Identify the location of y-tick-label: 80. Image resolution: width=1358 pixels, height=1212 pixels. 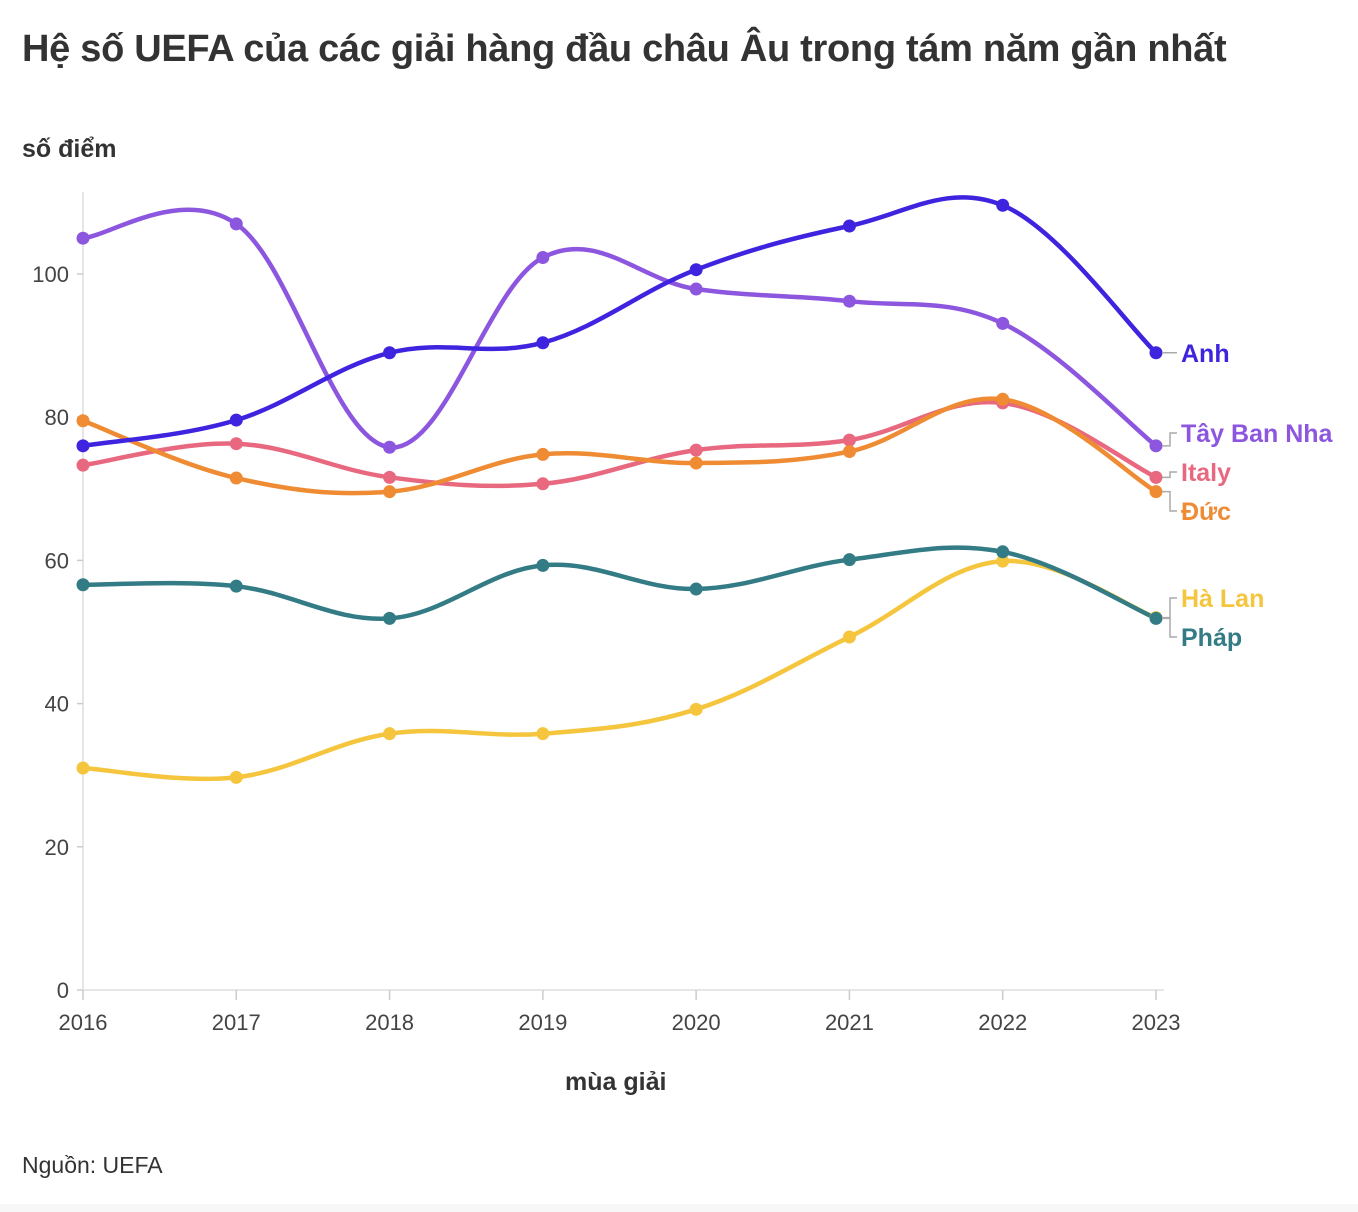
(57, 417).